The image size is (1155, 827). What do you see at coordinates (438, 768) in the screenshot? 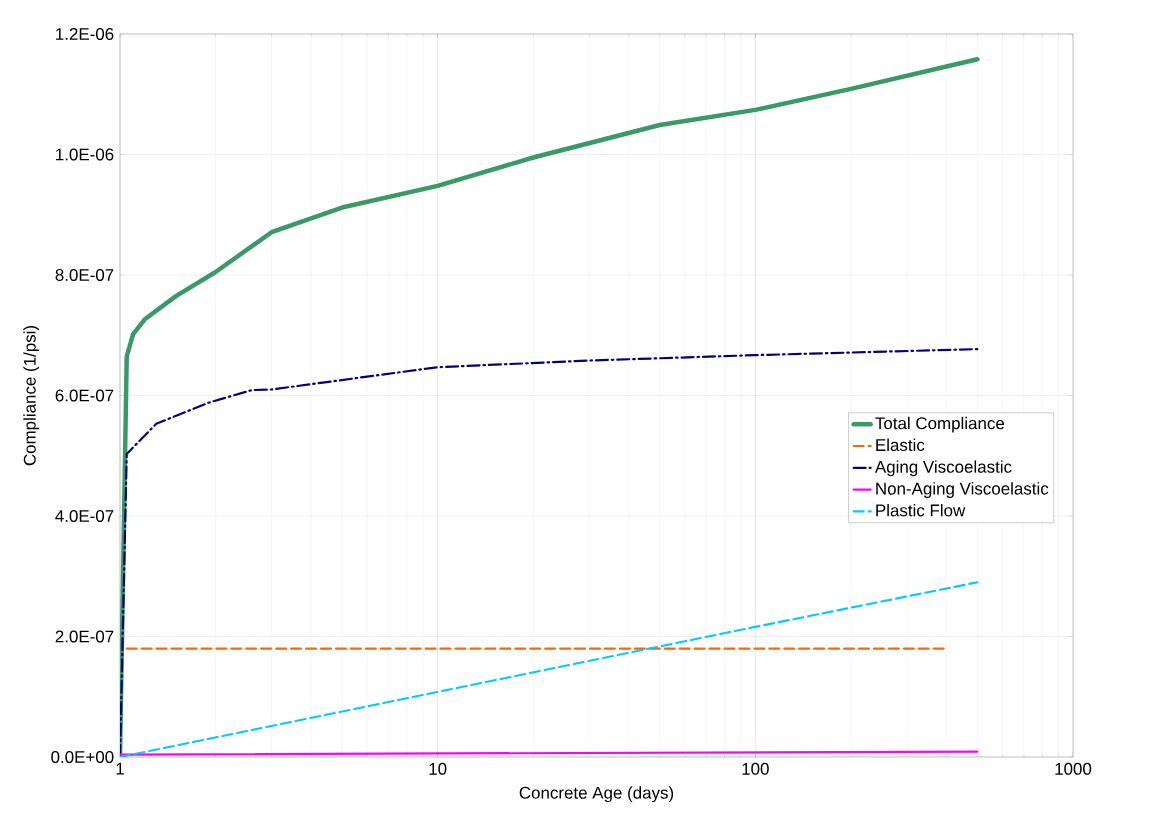
I see `x-tick-label: 10` at bounding box center [438, 768].